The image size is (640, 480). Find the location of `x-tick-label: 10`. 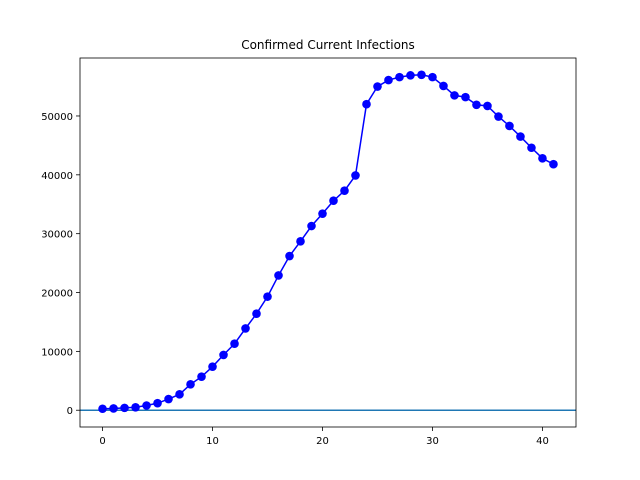

x-tick-label: 10 is located at coordinates (212, 441).